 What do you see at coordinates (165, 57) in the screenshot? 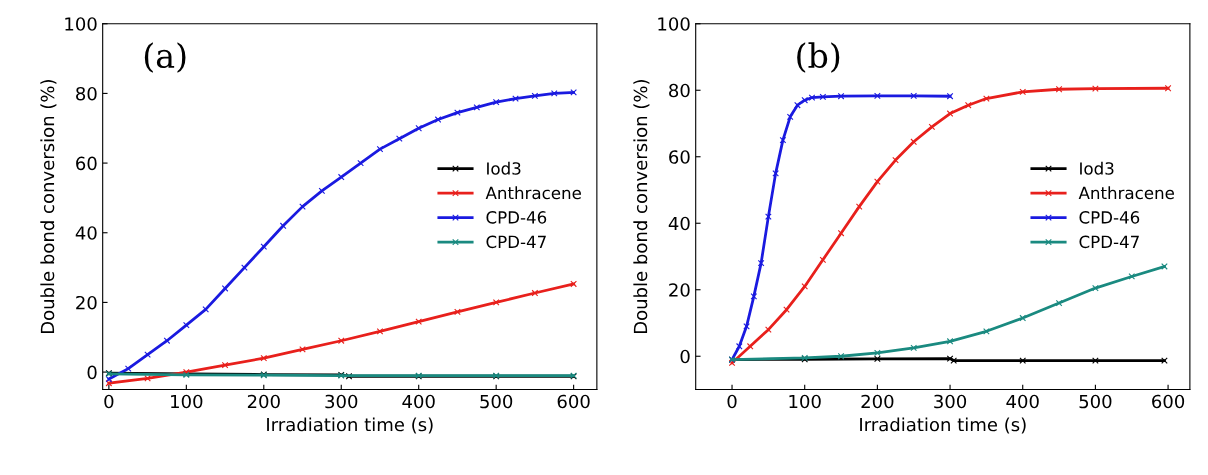
I see `annotation: (a)` at bounding box center [165, 57].